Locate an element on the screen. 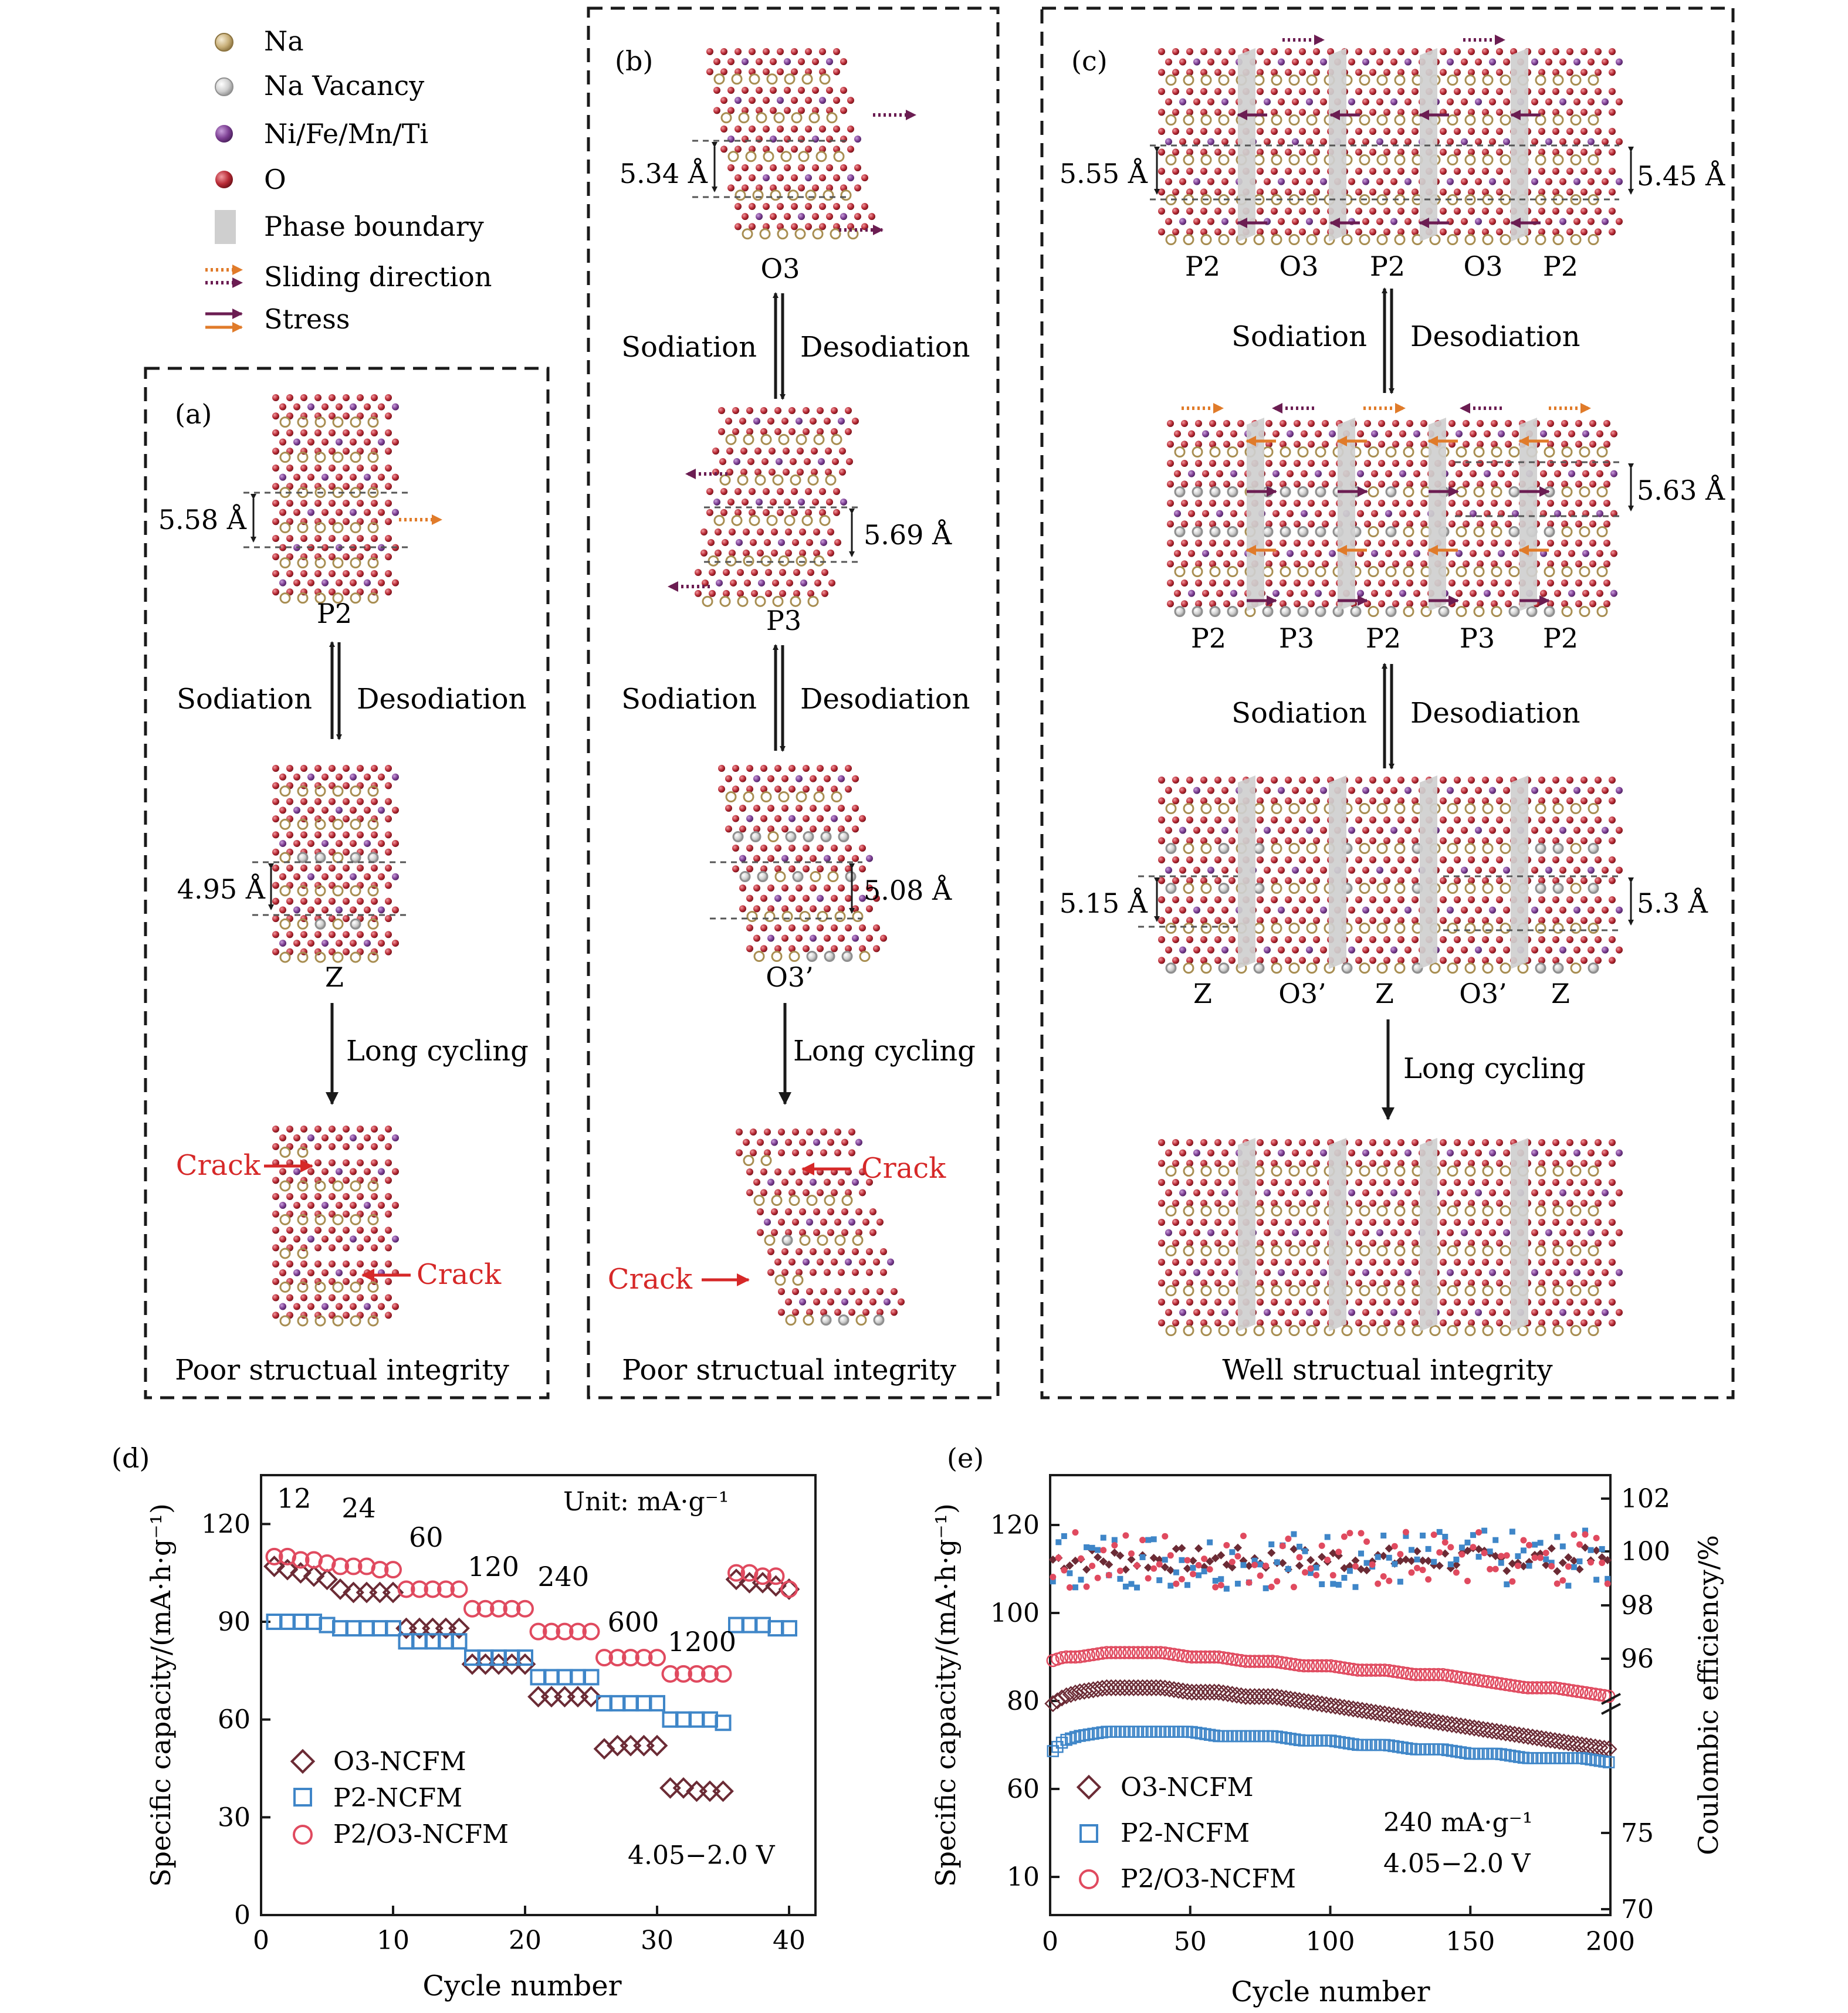  na-vacancy-atom is located at coordinates (1224, 888).